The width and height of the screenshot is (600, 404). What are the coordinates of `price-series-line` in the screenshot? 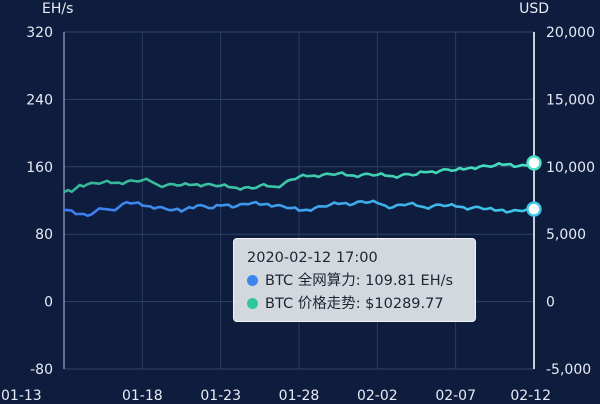 It's located at (299, 177).